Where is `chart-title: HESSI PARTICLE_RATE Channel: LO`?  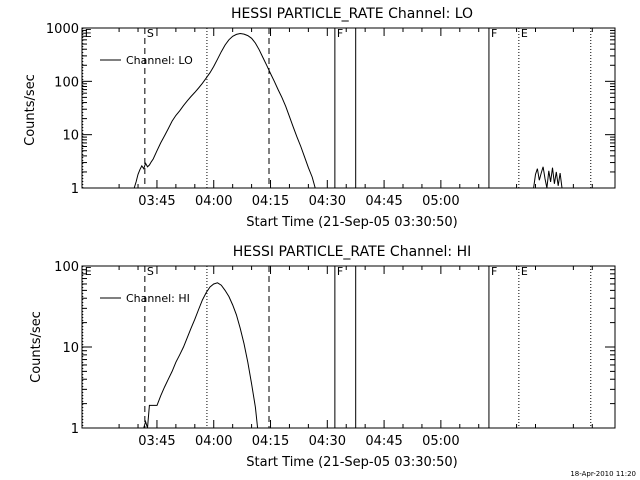 chart-title: HESSI PARTICLE_RATE Channel: LO is located at coordinates (352, 14).